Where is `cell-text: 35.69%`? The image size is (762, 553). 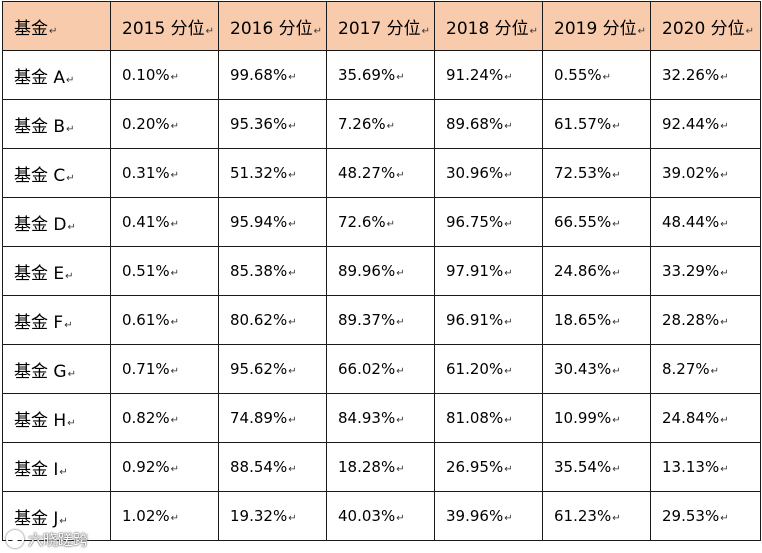 cell-text: 35.69% is located at coordinates (367, 75).